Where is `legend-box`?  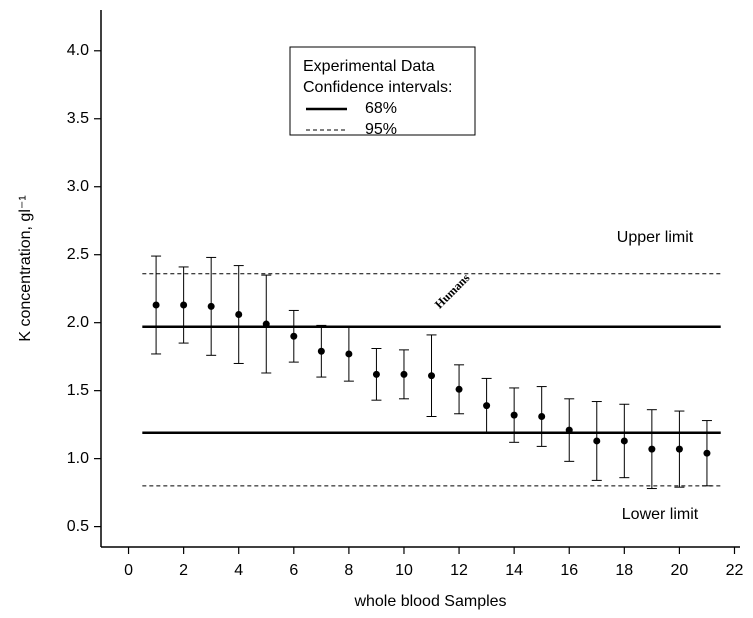 legend-box is located at coordinates (382, 91).